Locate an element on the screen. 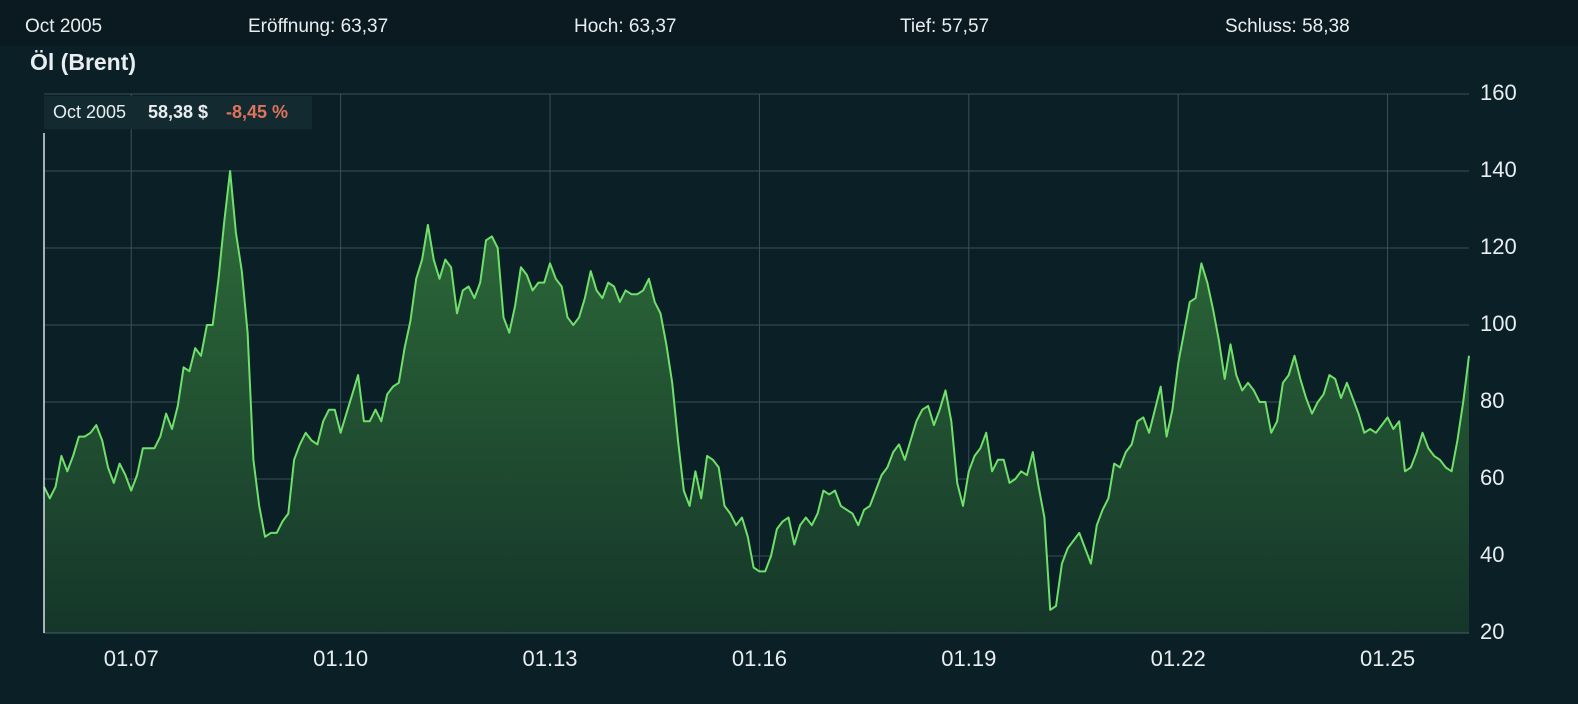 This screenshot has height=704, width=1578. y-tick-label: 60 is located at coordinates (1492, 477).